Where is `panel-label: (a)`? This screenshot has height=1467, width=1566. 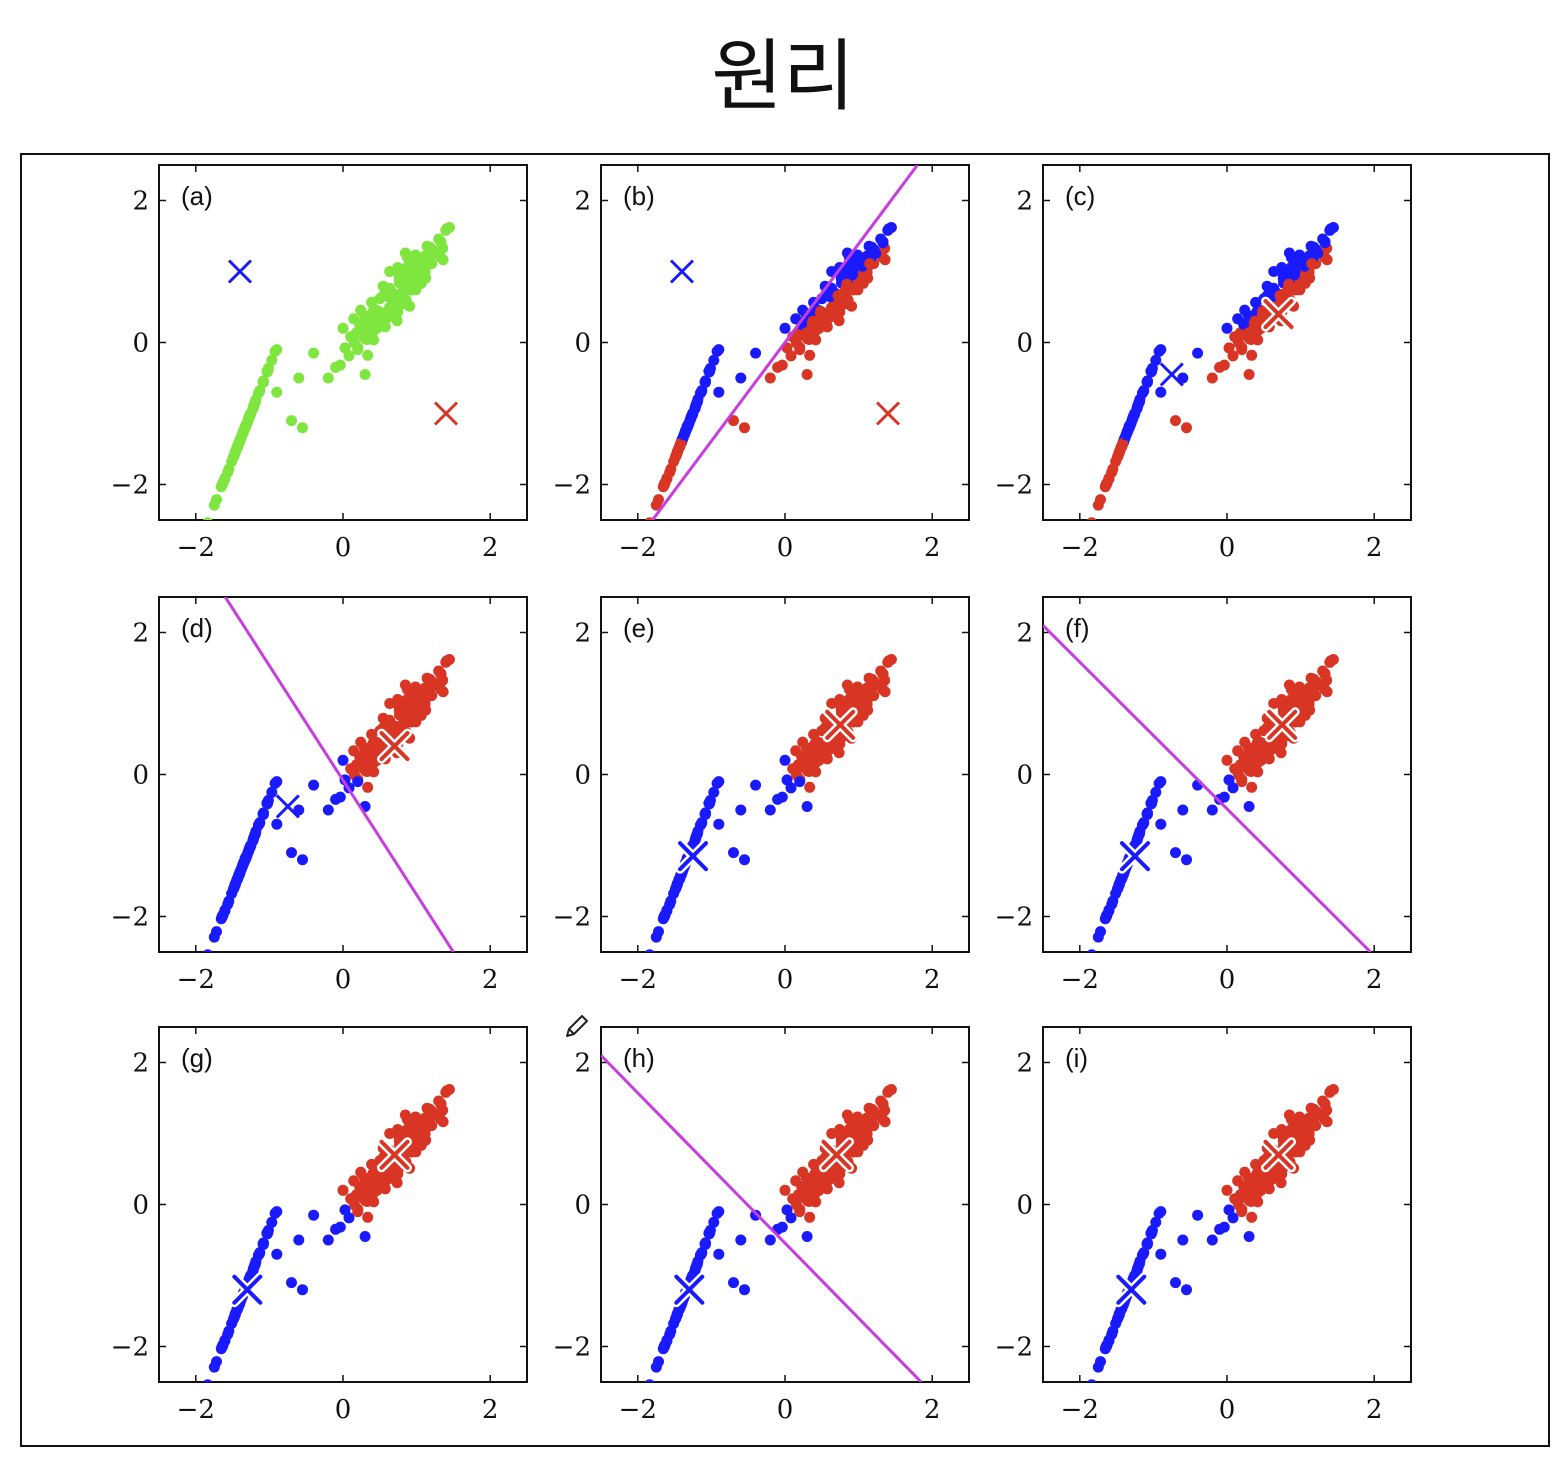
panel-label: (a) is located at coordinates (197, 196).